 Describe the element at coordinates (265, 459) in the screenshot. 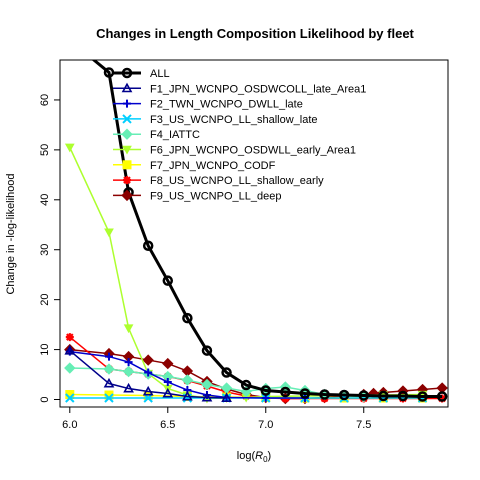

I see `x-axis-label-subscript: 0` at that location.